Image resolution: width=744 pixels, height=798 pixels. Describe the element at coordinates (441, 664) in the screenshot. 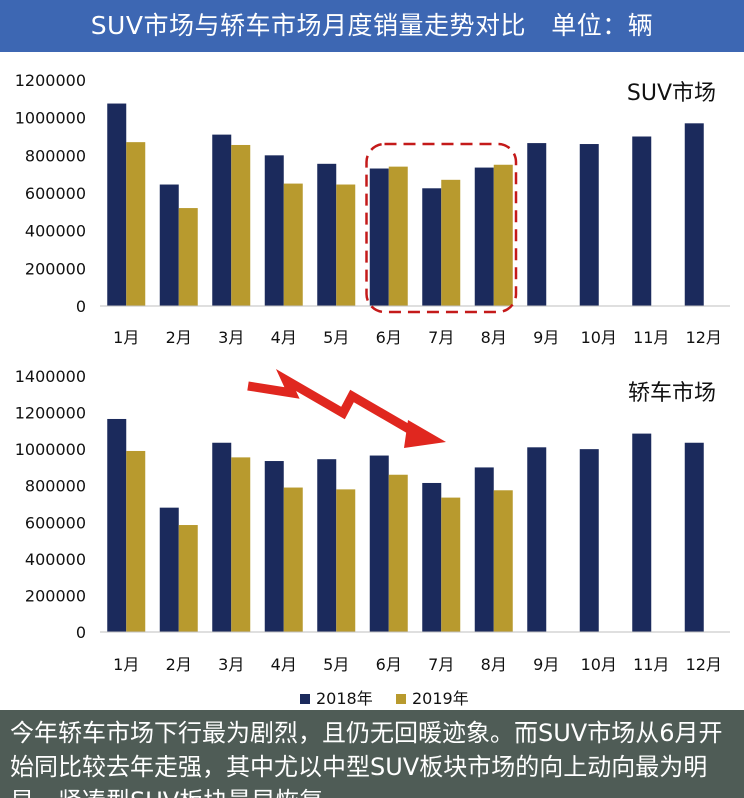

I see `sedan-category-label: 7月` at that location.